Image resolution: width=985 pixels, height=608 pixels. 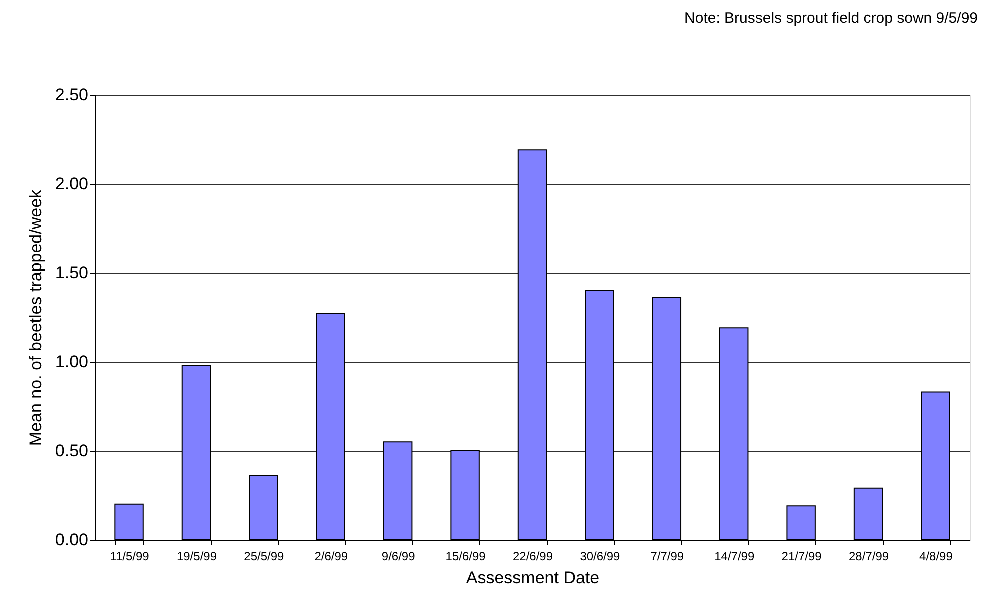 I want to click on x-tick-label: 22/6/99, so click(x=533, y=557).